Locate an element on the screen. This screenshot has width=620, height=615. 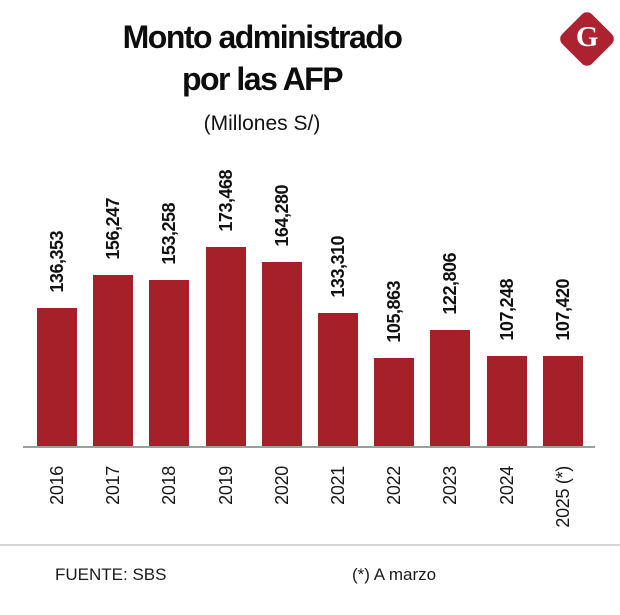
gestion-logo-icon: G is located at coordinates (587, 39).